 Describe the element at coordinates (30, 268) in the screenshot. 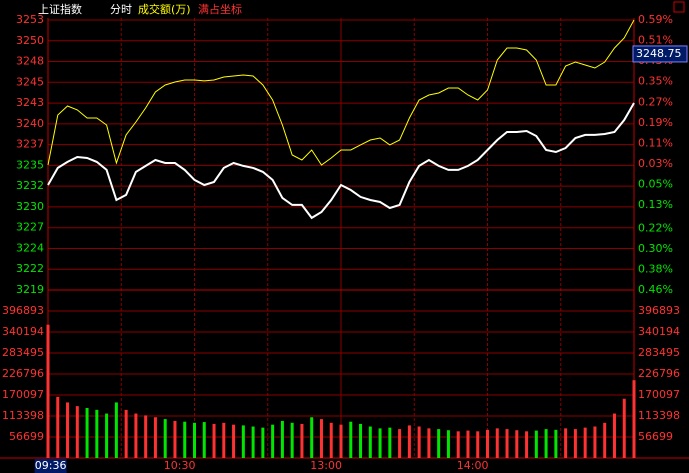

I see `y-tick-label: 3222` at that location.